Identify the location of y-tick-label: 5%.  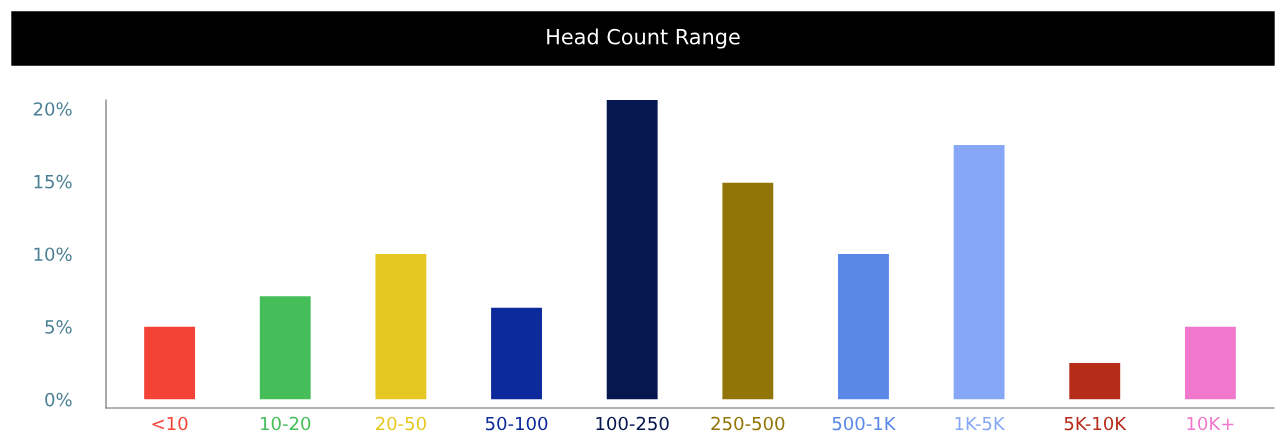
(58, 327).